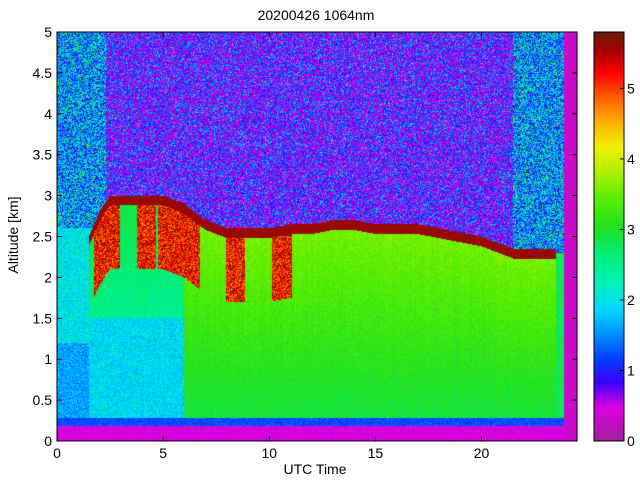 This screenshot has width=640, height=480. Describe the element at coordinates (13, 234) in the screenshot. I see `y-axis-label: Altitude [km]` at that location.